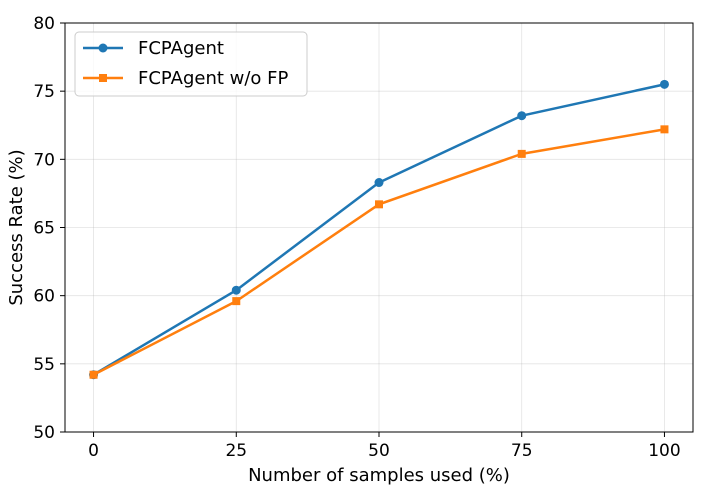 The width and height of the screenshot is (706, 500). What do you see at coordinates (181, 48) in the screenshot?
I see `legend-label-fcpagent: FCPAgent` at bounding box center [181, 48].